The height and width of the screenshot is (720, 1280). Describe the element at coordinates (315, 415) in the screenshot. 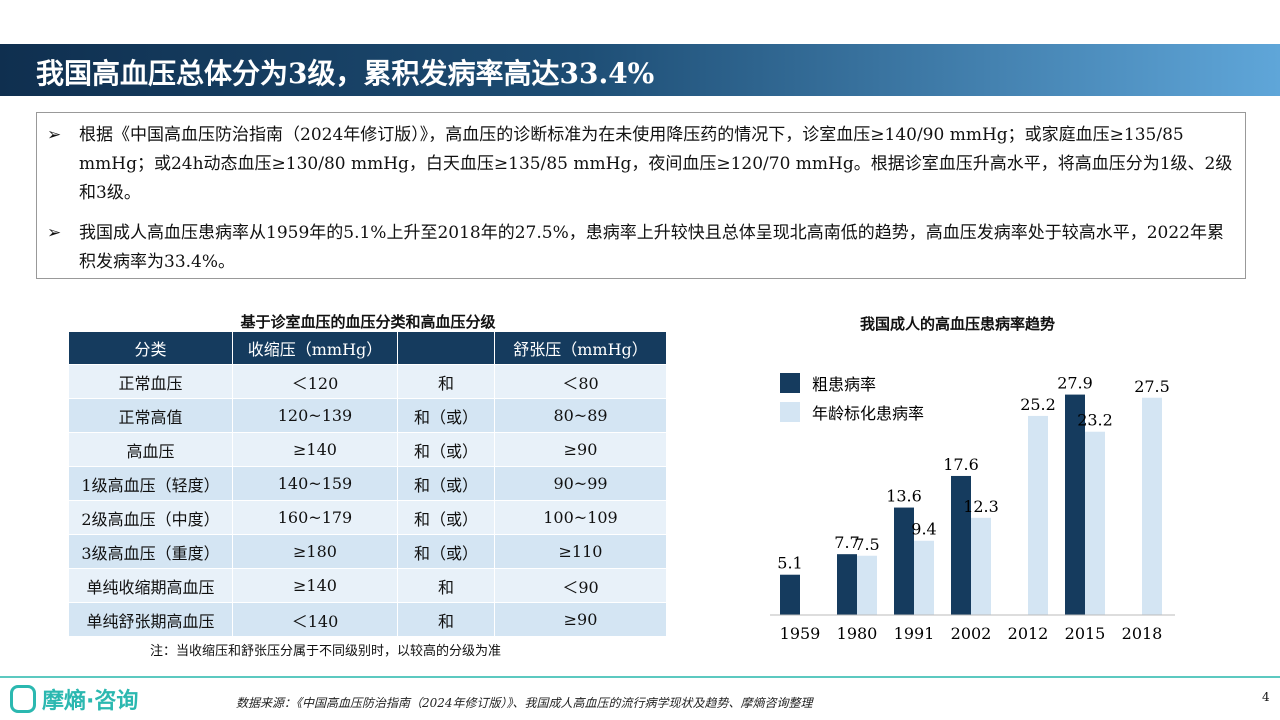

I see `table-cell: 120~139` at that location.